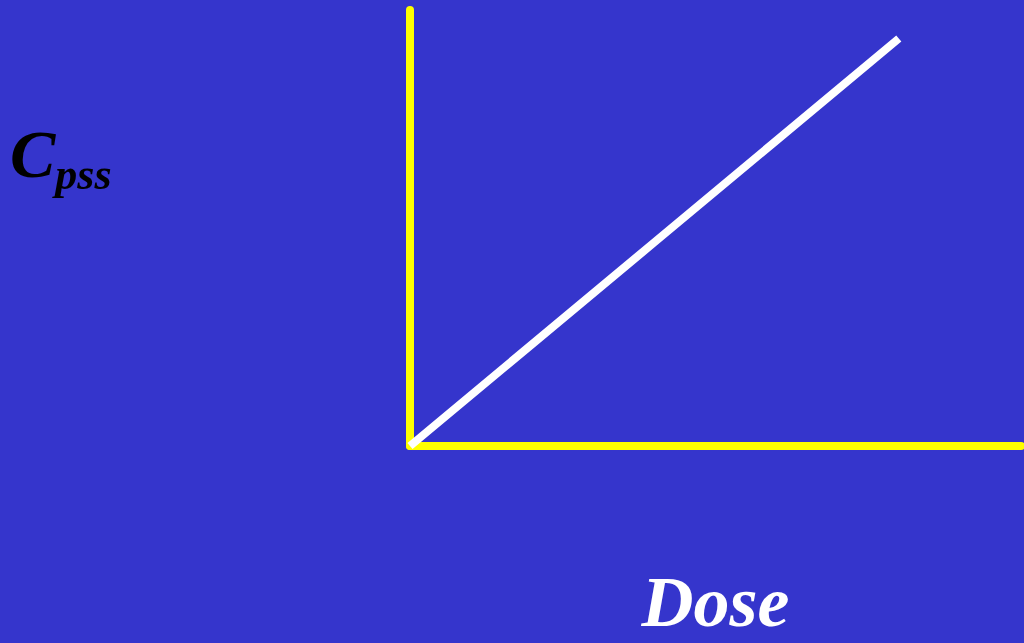 This screenshot has height=643, width=1024. What do you see at coordinates (715, 602) in the screenshot?
I see `x-axis-title: Dose` at bounding box center [715, 602].